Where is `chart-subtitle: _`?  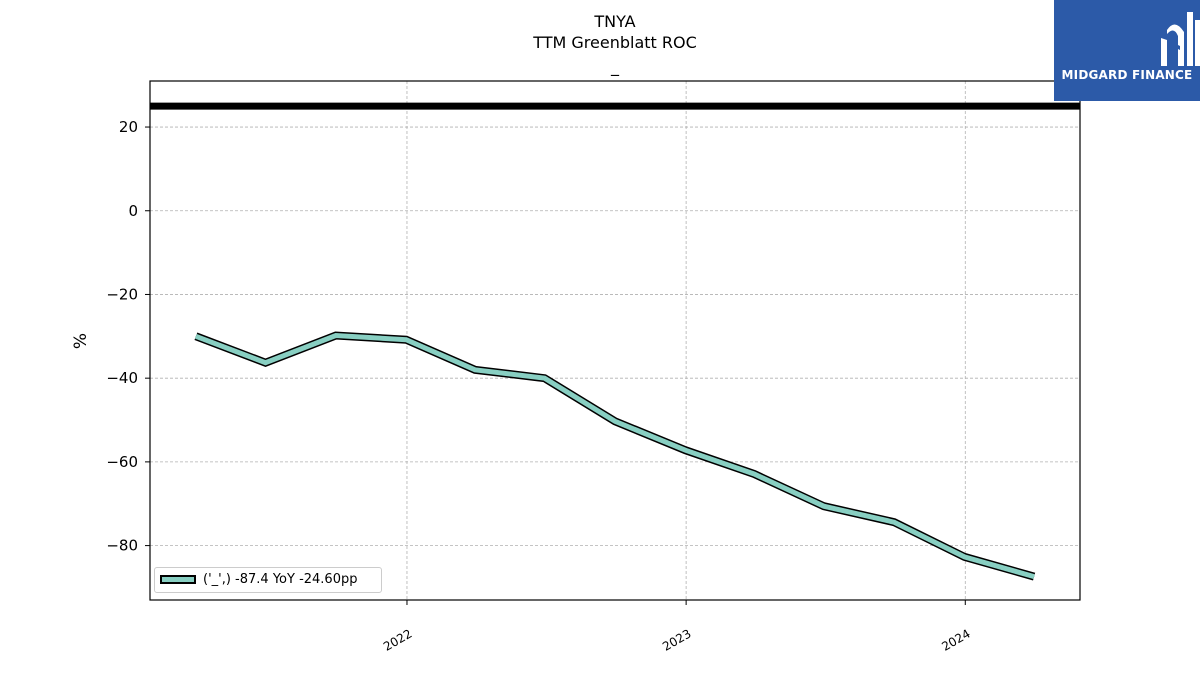
chart-subtitle: _ is located at coordinates (615, 66).